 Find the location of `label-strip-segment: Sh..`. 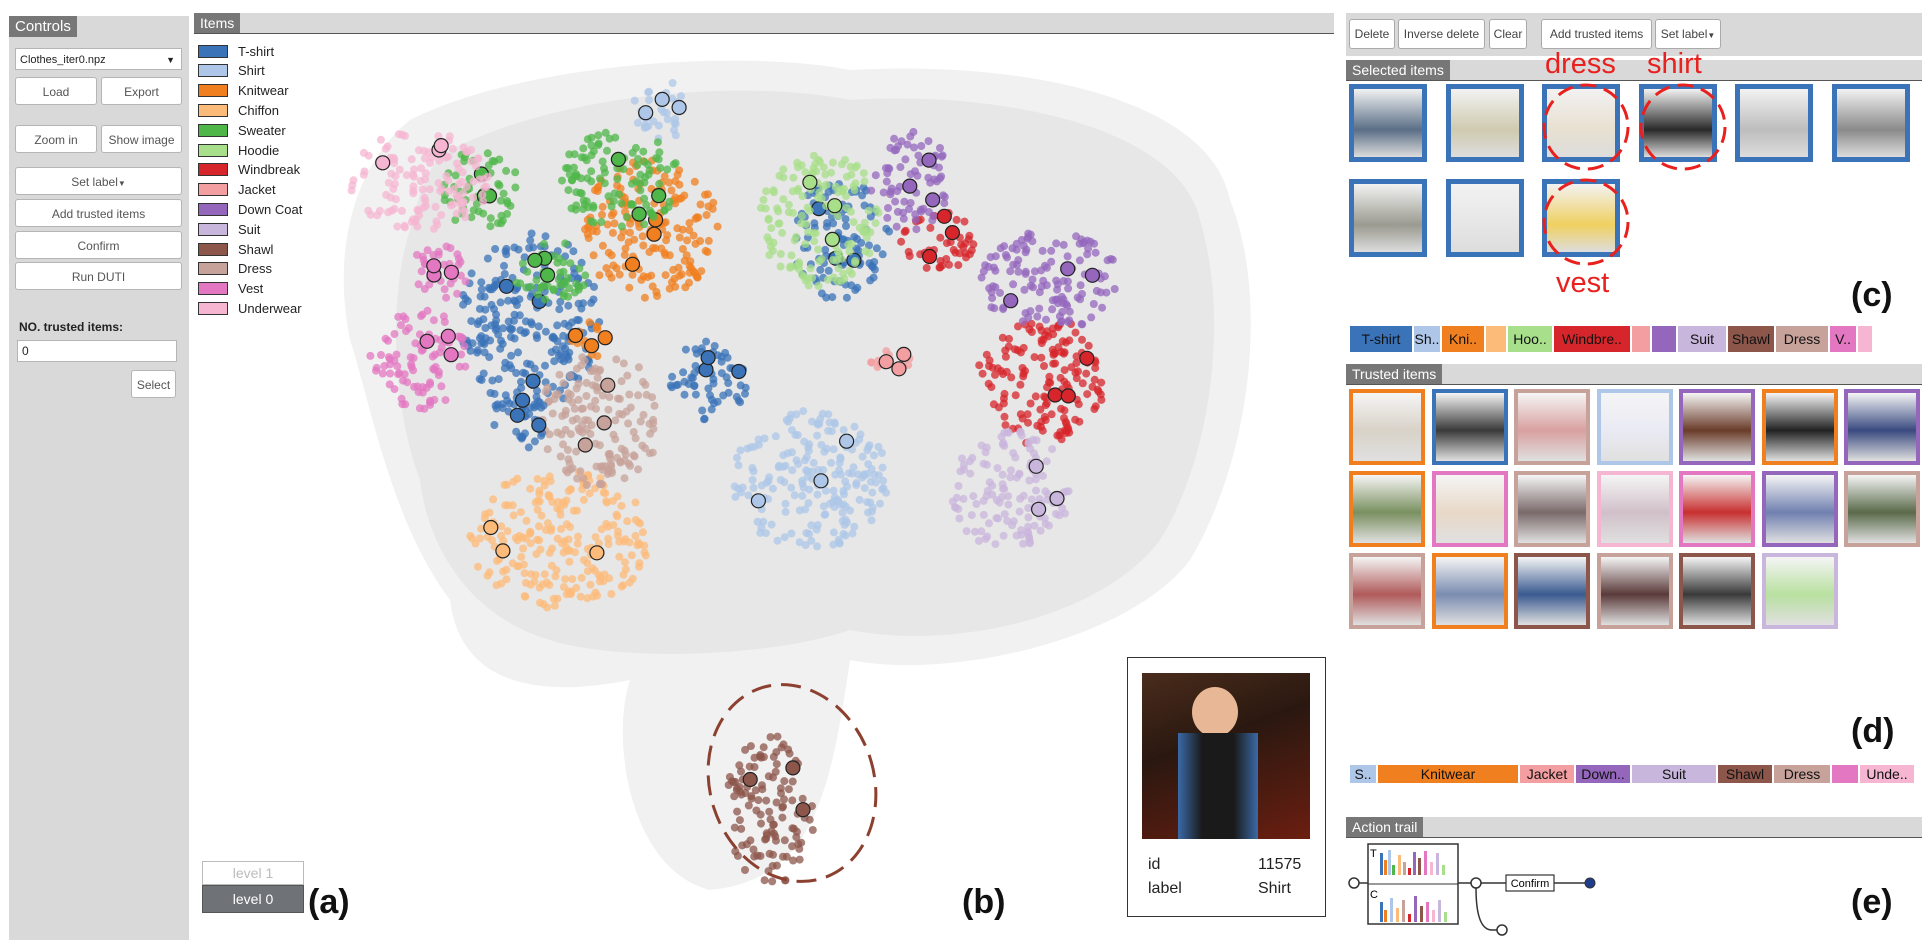

label-strip-segment: Sh.. is located at coordinates (1427, 339).